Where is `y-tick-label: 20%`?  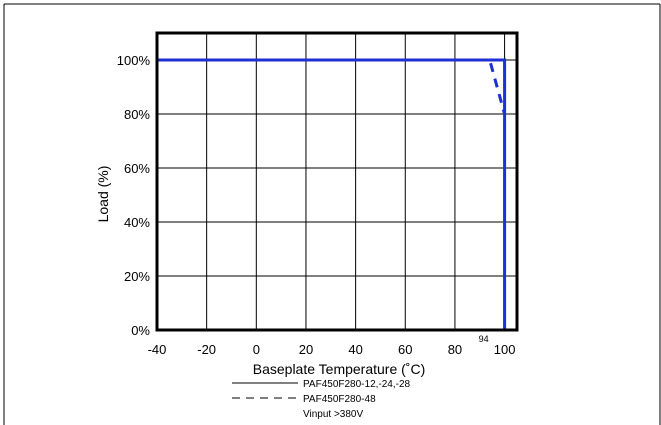 y-tick-label: 20% is located at coordinates (137, 276).